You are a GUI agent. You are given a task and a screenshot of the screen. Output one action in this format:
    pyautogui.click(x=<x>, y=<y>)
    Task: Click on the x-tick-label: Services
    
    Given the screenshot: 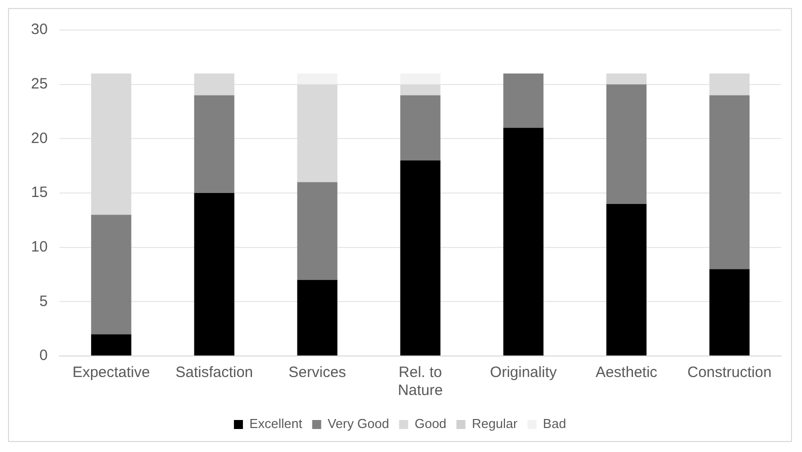 What is the action you would take?
    pyautogui.click(x=317, y=373)
    